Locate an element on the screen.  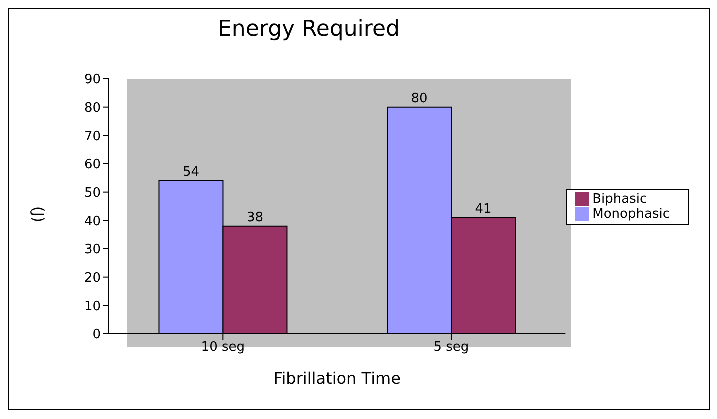
y-tick-label: 50 is located at coordinates (92, 193).